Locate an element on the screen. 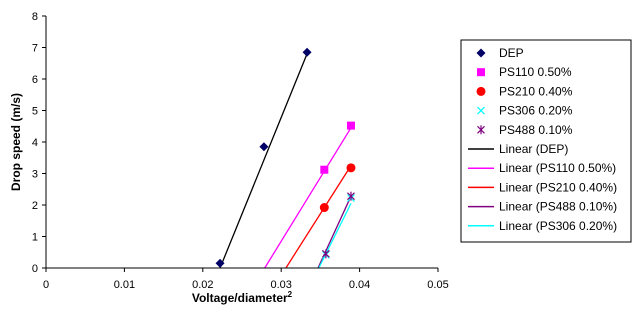  legend-label: PS488 0.10% is located at coordinates (536, 130).